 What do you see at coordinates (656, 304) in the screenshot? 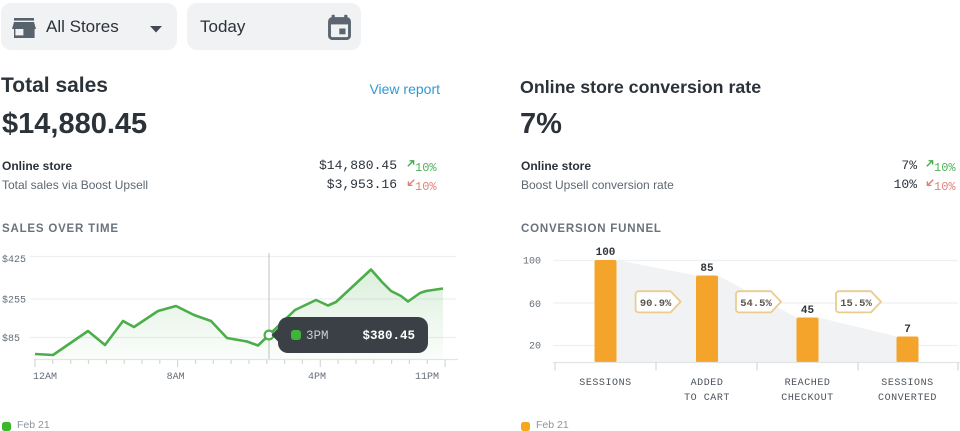
I see `svg-text: 90.9%` at bounding box center [656, 304].